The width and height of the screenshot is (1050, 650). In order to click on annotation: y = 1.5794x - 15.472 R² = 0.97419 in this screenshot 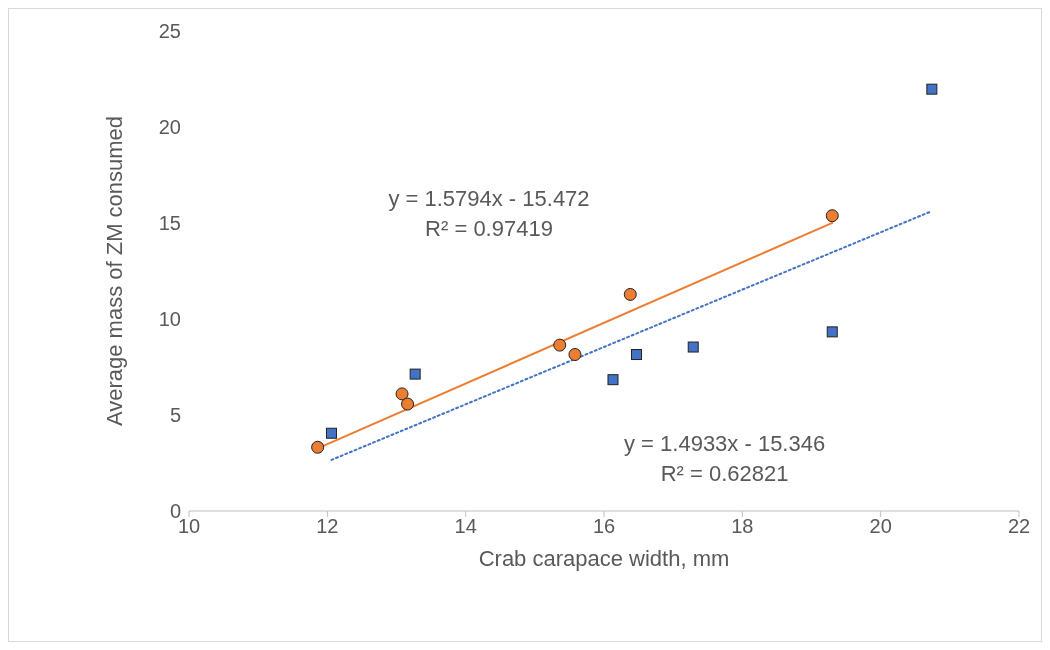, I will do `click(489, 213)`.